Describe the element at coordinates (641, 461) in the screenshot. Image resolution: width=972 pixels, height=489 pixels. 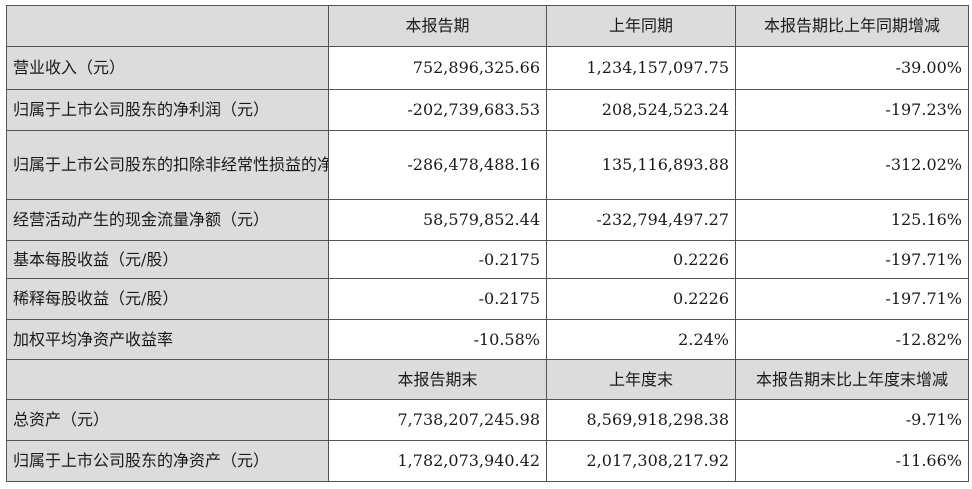
I see `prior-year-end-value: 2,017,308,217.92` at that location.